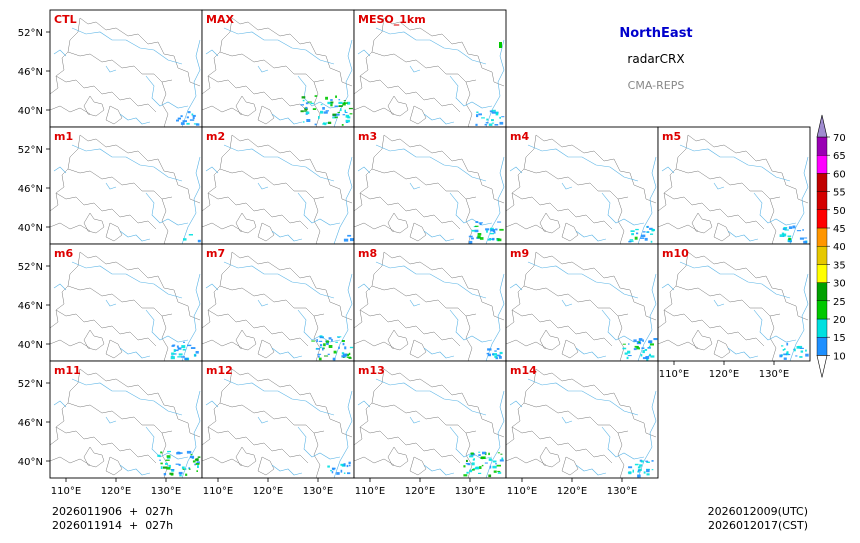  What do you see at coordinates (758, 511) in the screenshot?
I see `valid-time-utc: 2026012009(UTC)` at bounding box center [758, 511].